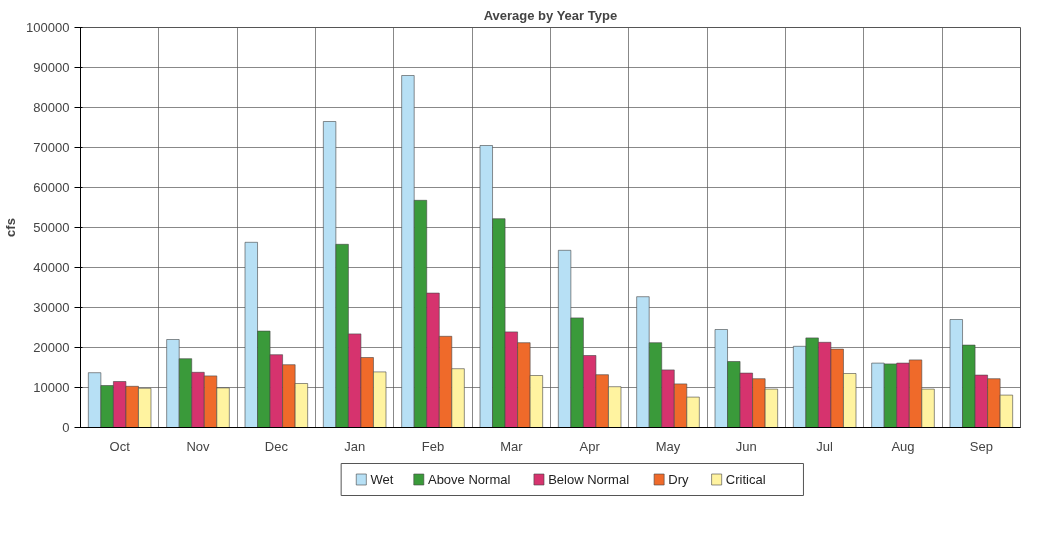 This screenshot has width=1044, height=550. I want to click on legend-label: Above Normal, so click(469, 479).